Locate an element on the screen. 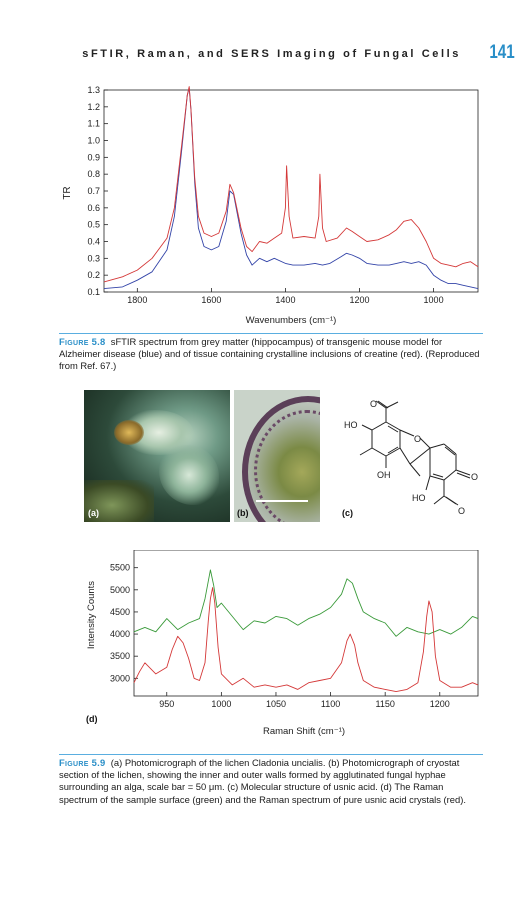  y-tick-label: 1.3 is located at coordinates (93, 90).